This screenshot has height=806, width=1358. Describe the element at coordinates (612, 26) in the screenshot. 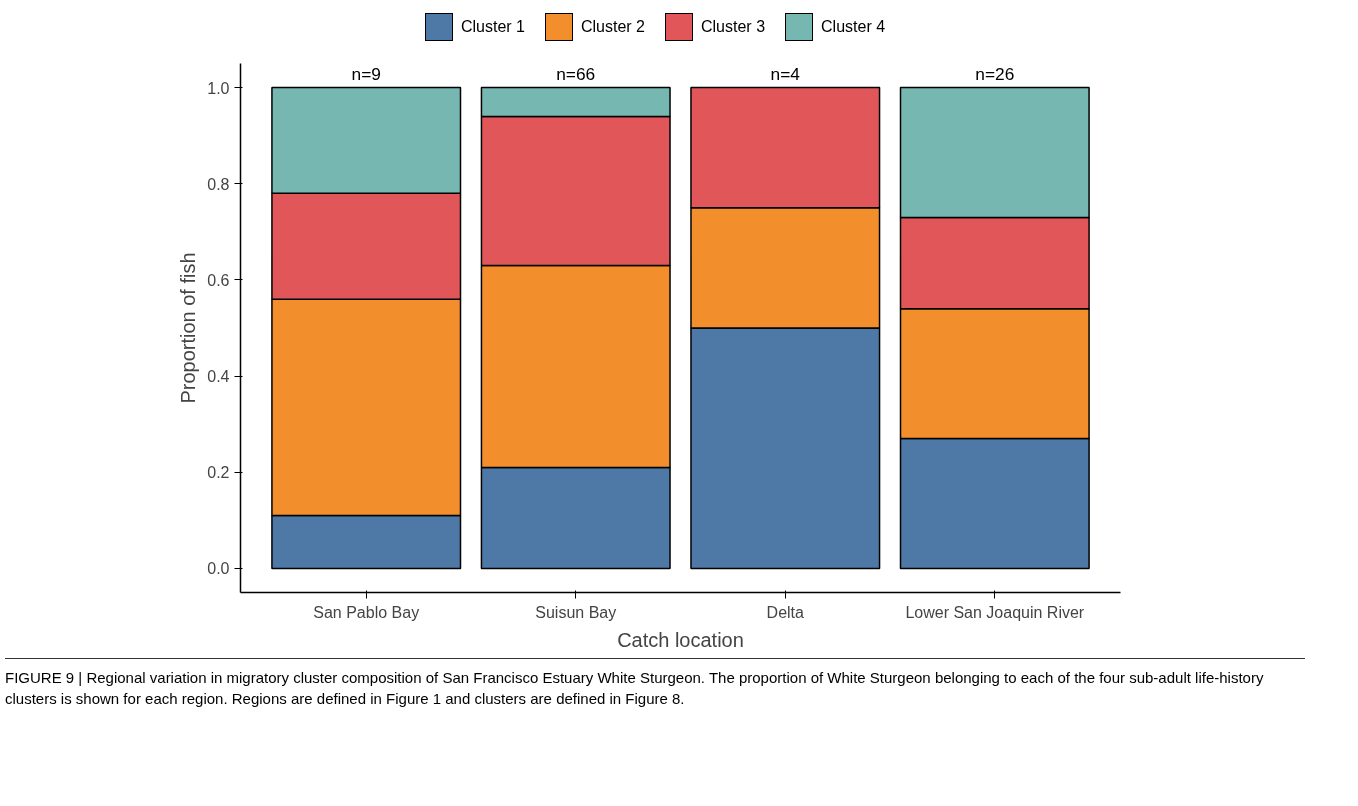

I see `legend-label: Cluster 2` at that location.